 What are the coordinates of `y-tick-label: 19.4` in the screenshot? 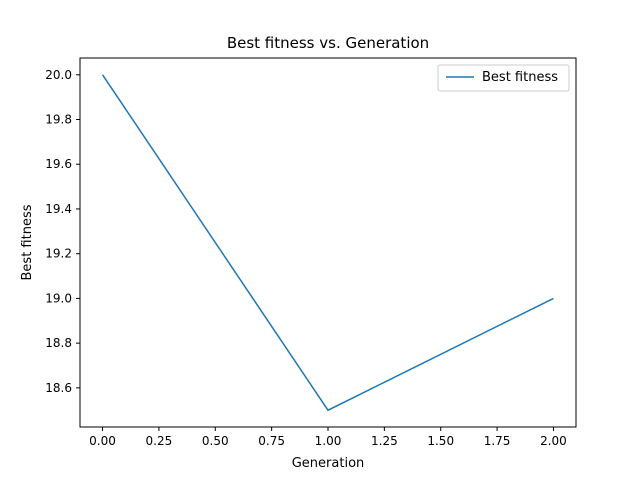 It's located at (58, 209).